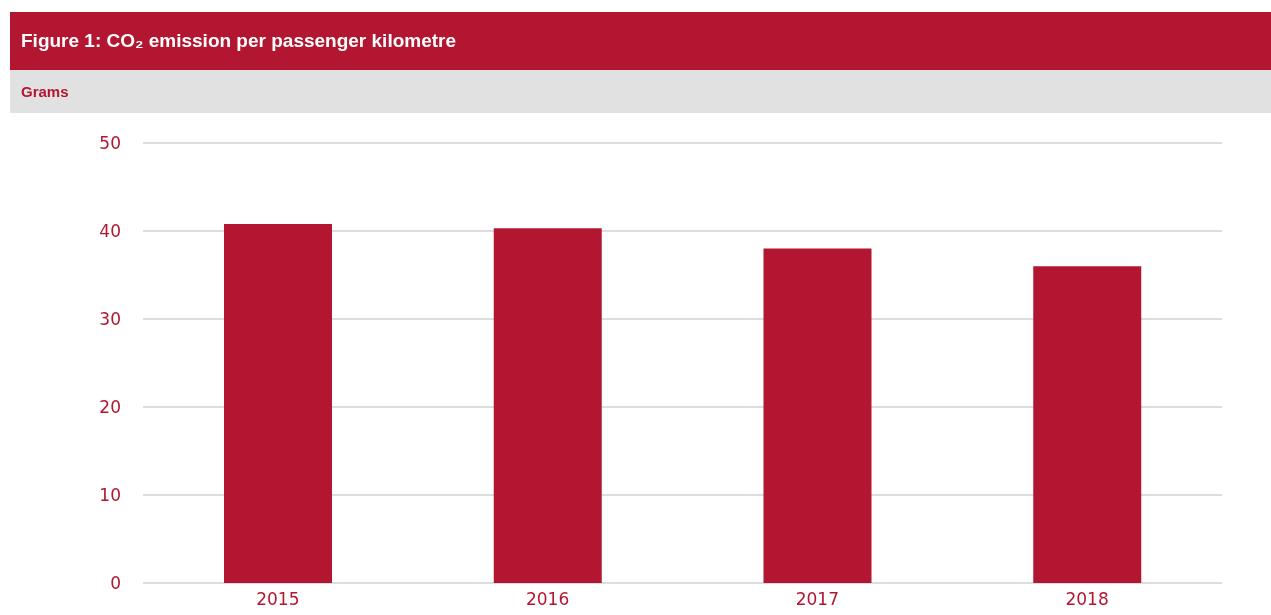 Image resolution: width=1271 pixels, height=615 pixels. Describe the element at coordinates (640, 91) in the screenshot. I see `y-axis-title: Grams` at that location.